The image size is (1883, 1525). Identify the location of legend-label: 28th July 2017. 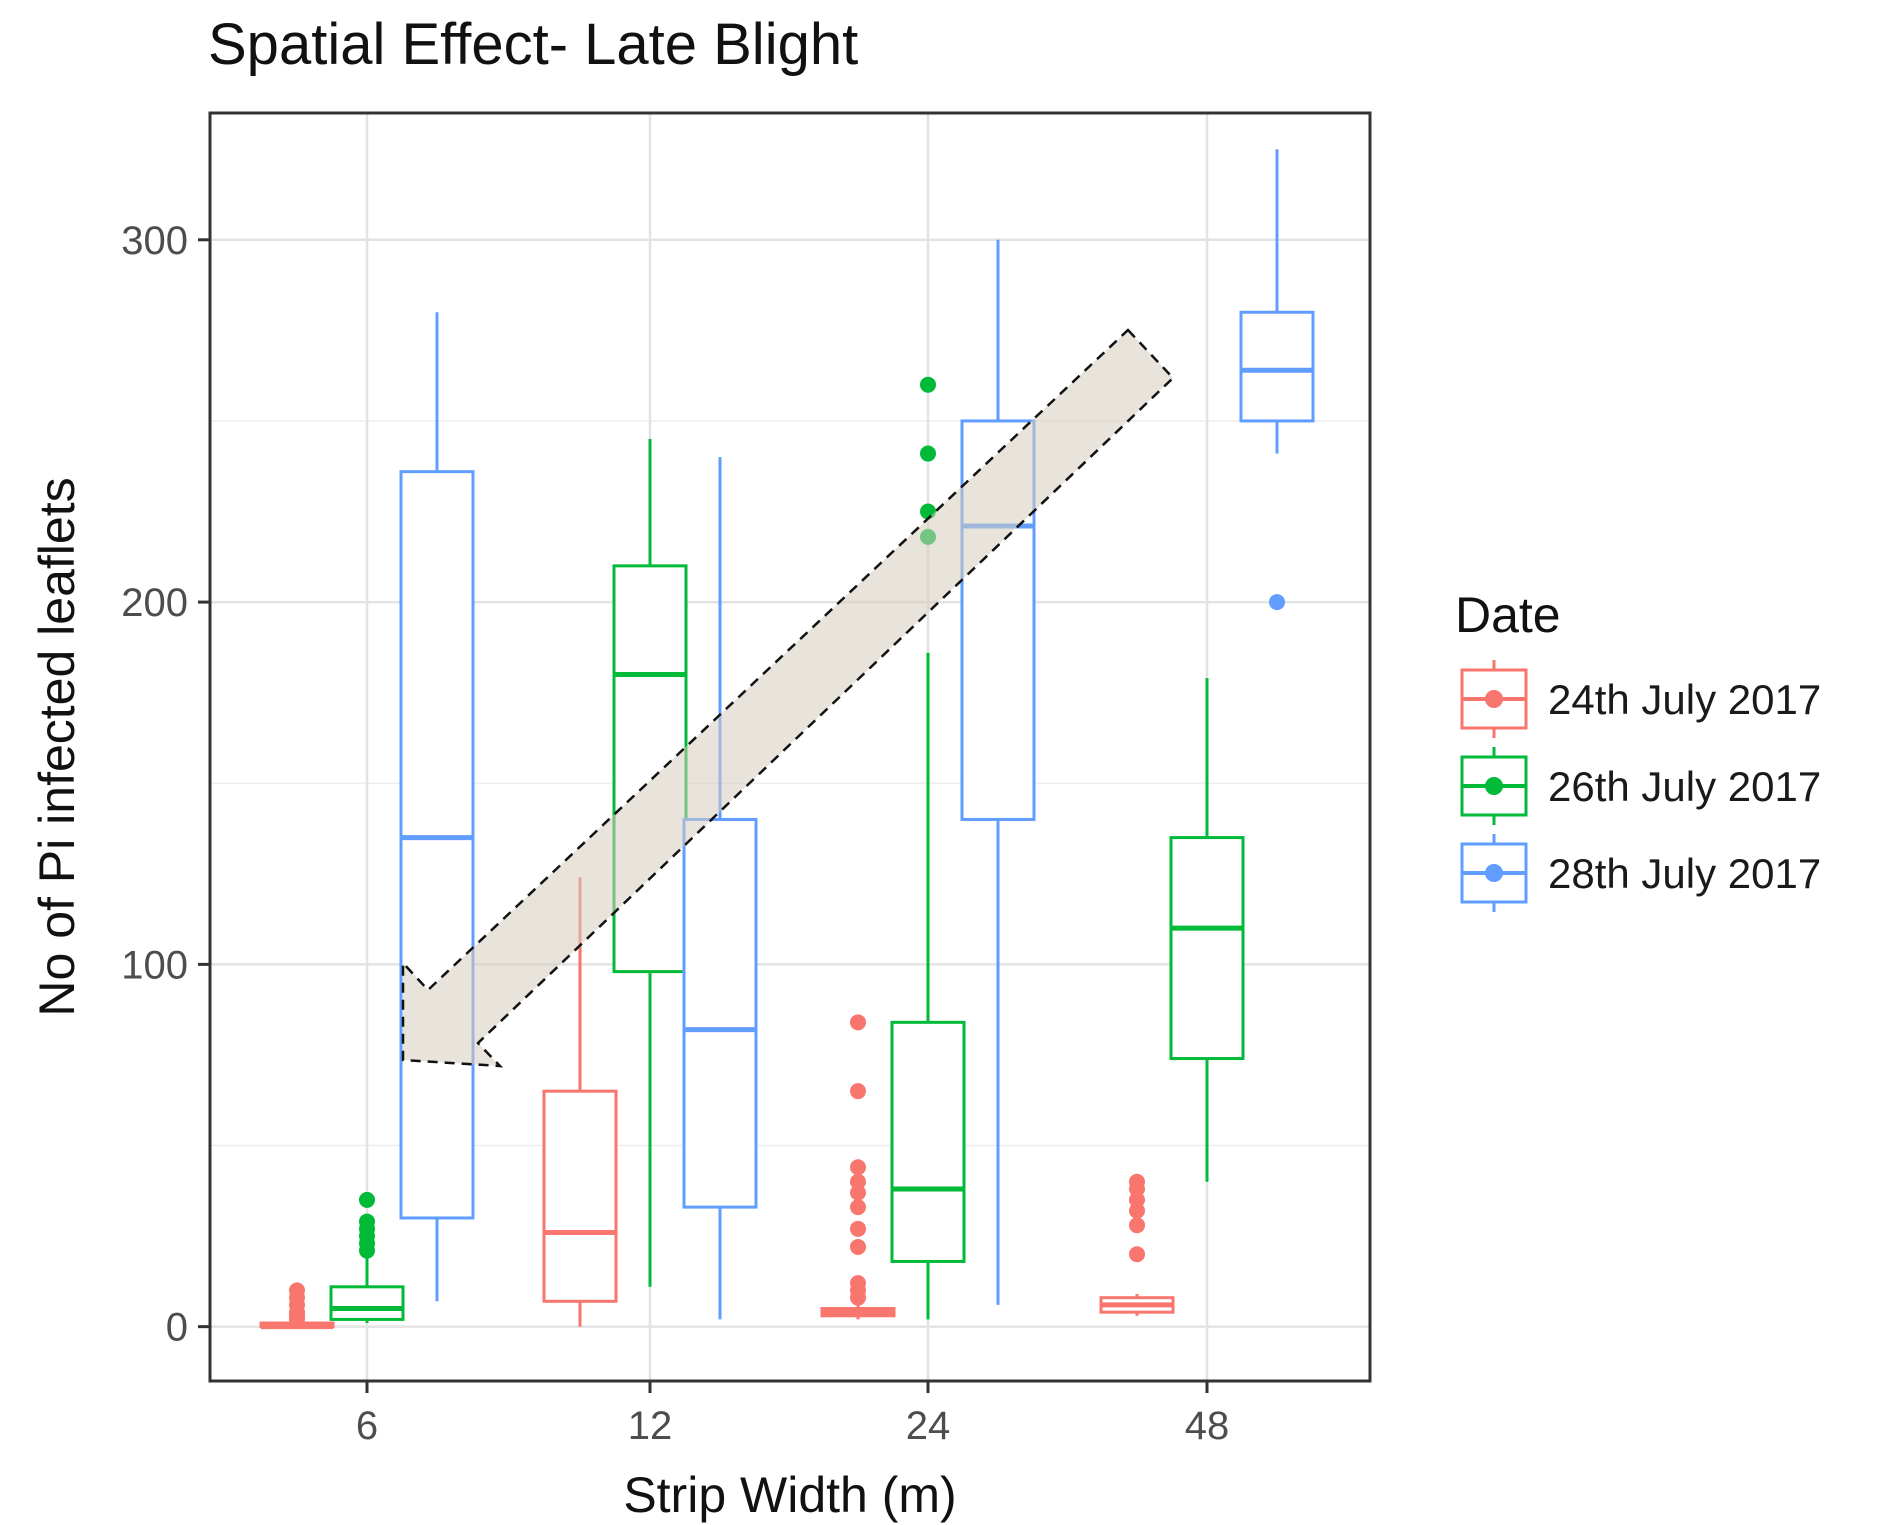
(1684, 873).